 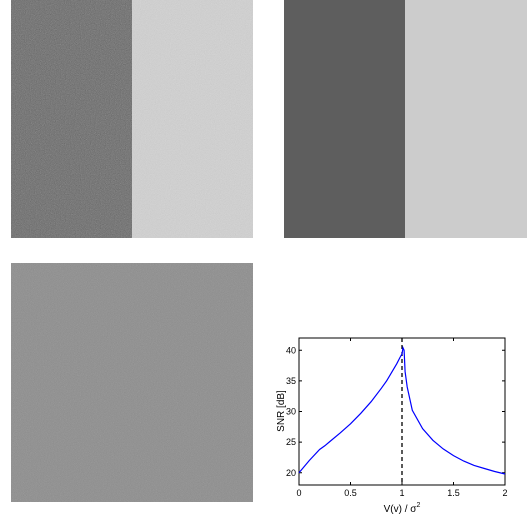 I want to click on x-tick-label: 1.5, so click(x=453, y=493).